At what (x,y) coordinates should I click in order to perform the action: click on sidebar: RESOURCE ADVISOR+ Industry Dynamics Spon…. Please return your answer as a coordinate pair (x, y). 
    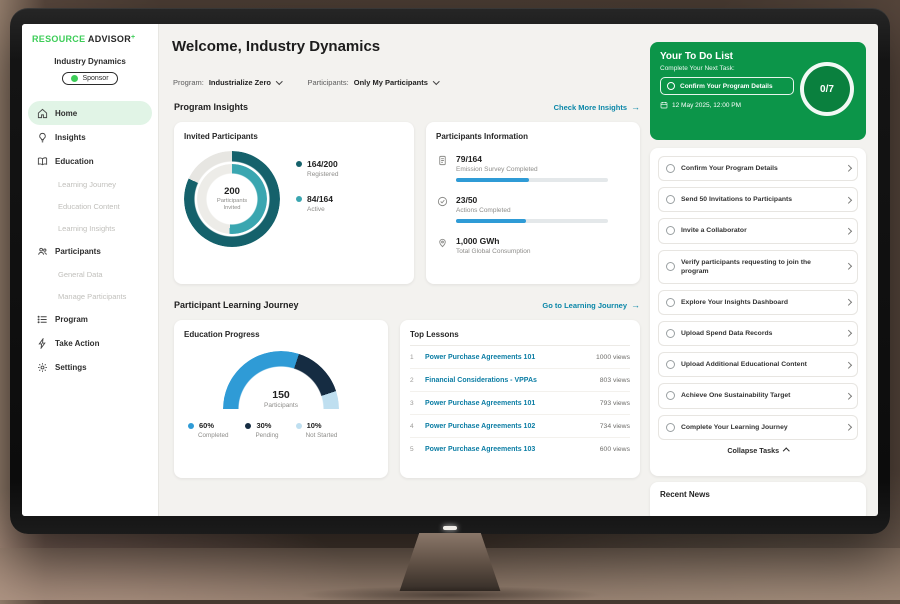
    Looking at the image, I should click on (90, 270).